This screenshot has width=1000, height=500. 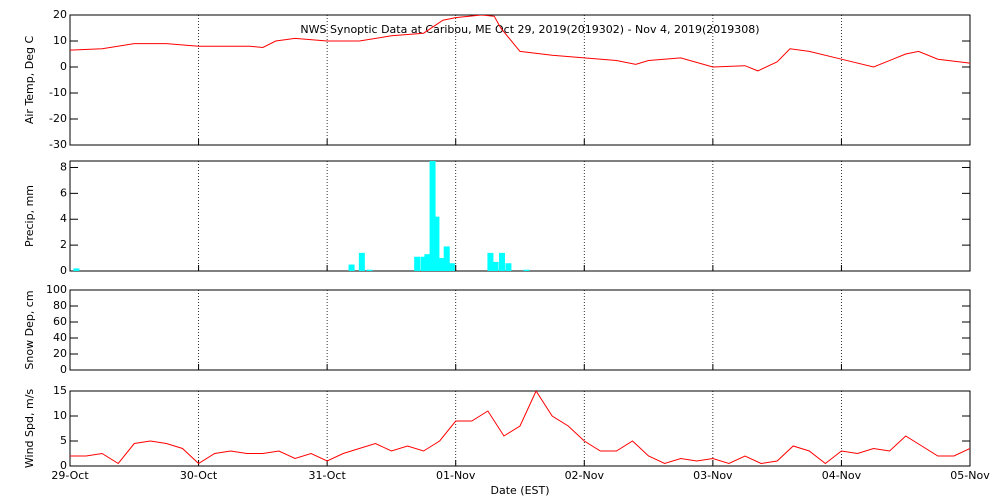 What do you see at coordinates (327, 475) in the screenshot?
I see `x-tick-label: 31-Oct` at bounding box center [327, 475].